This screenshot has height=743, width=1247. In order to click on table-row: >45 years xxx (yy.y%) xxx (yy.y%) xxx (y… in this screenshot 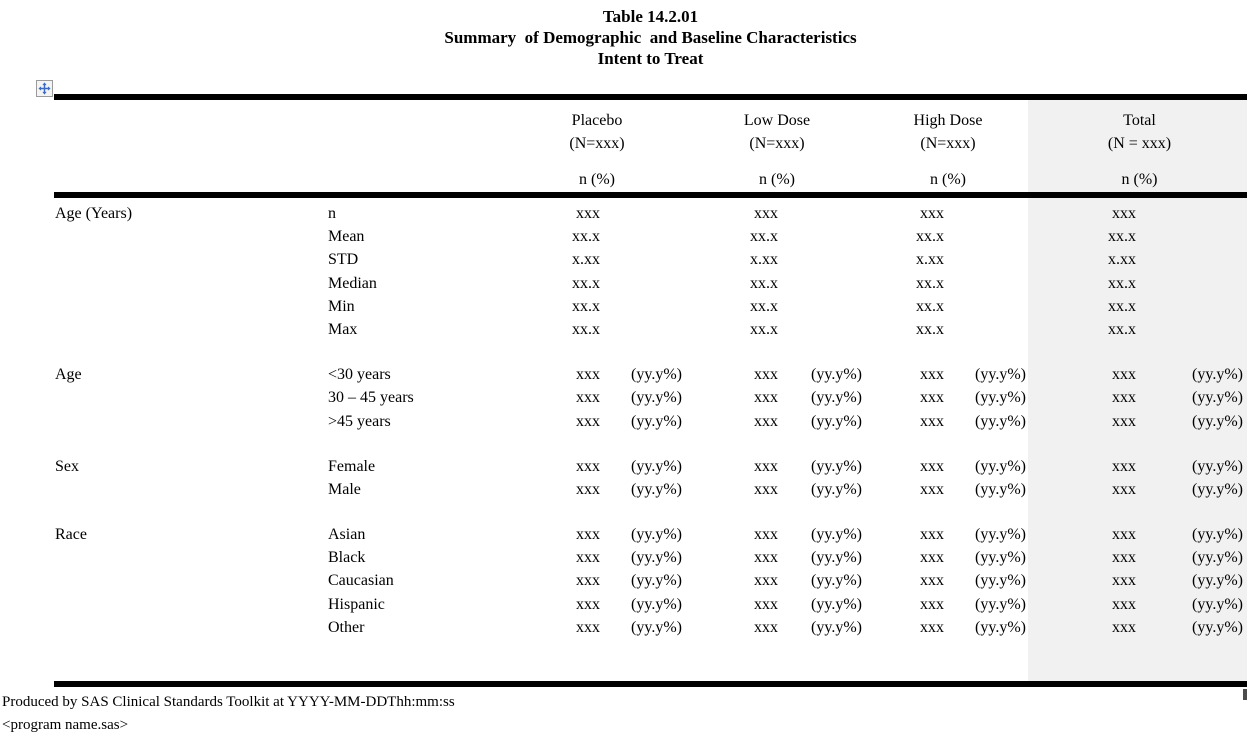, I will do `click(650, 421)`.